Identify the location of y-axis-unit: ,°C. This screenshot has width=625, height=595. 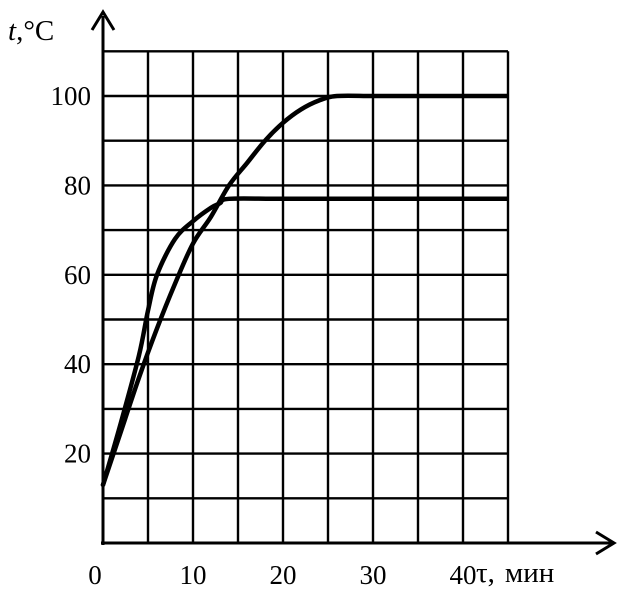
(35, 31).